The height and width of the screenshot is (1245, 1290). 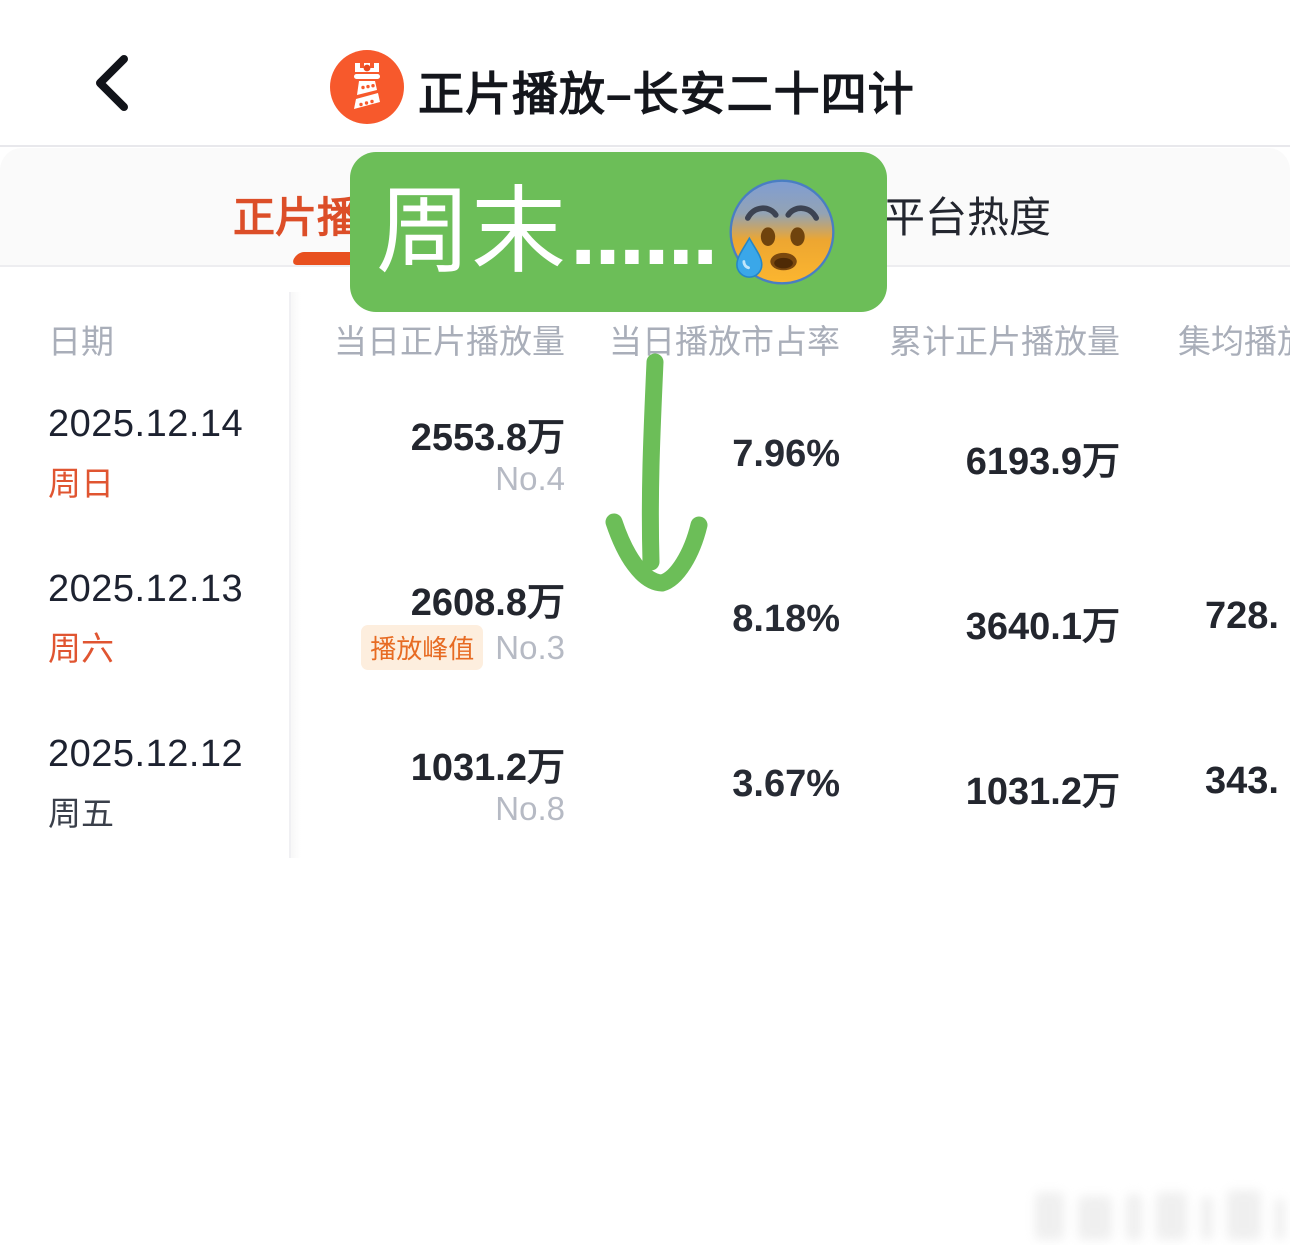 What do you see at coordinates (449, 341) in the screenshot?
I see `header-daily-play: 当日正片播放量` at bounding box center [449, 341].